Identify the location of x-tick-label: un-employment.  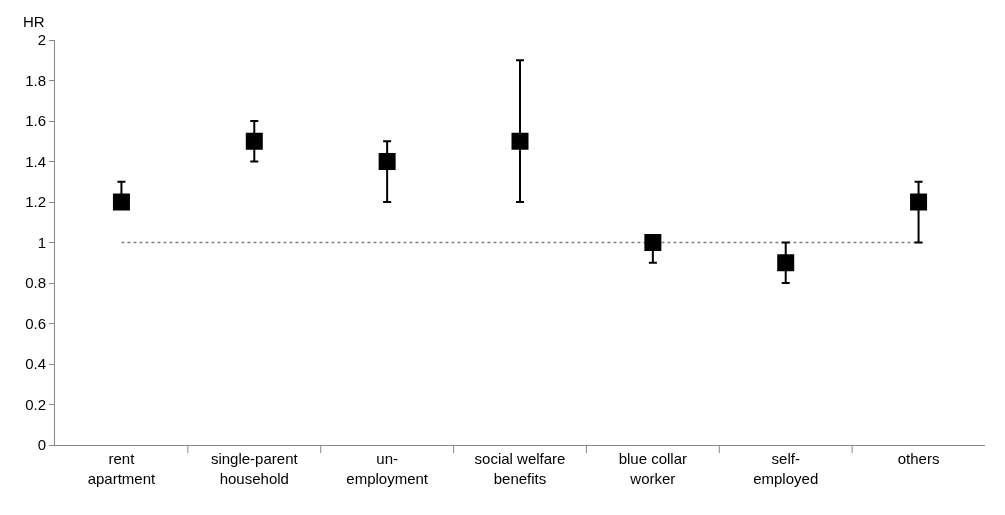
(387, 468).